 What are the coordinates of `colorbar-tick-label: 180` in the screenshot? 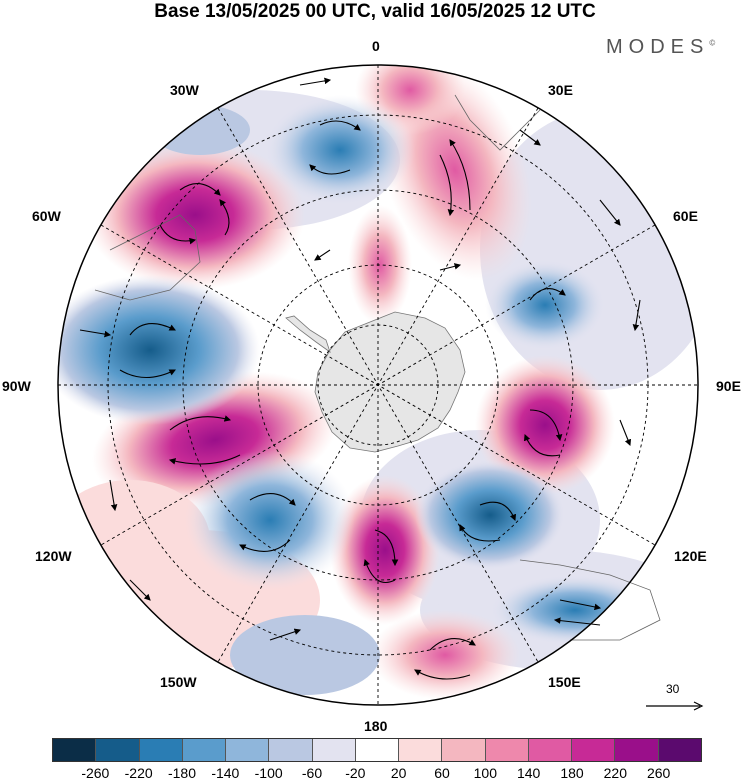 It's located at (572, 773).